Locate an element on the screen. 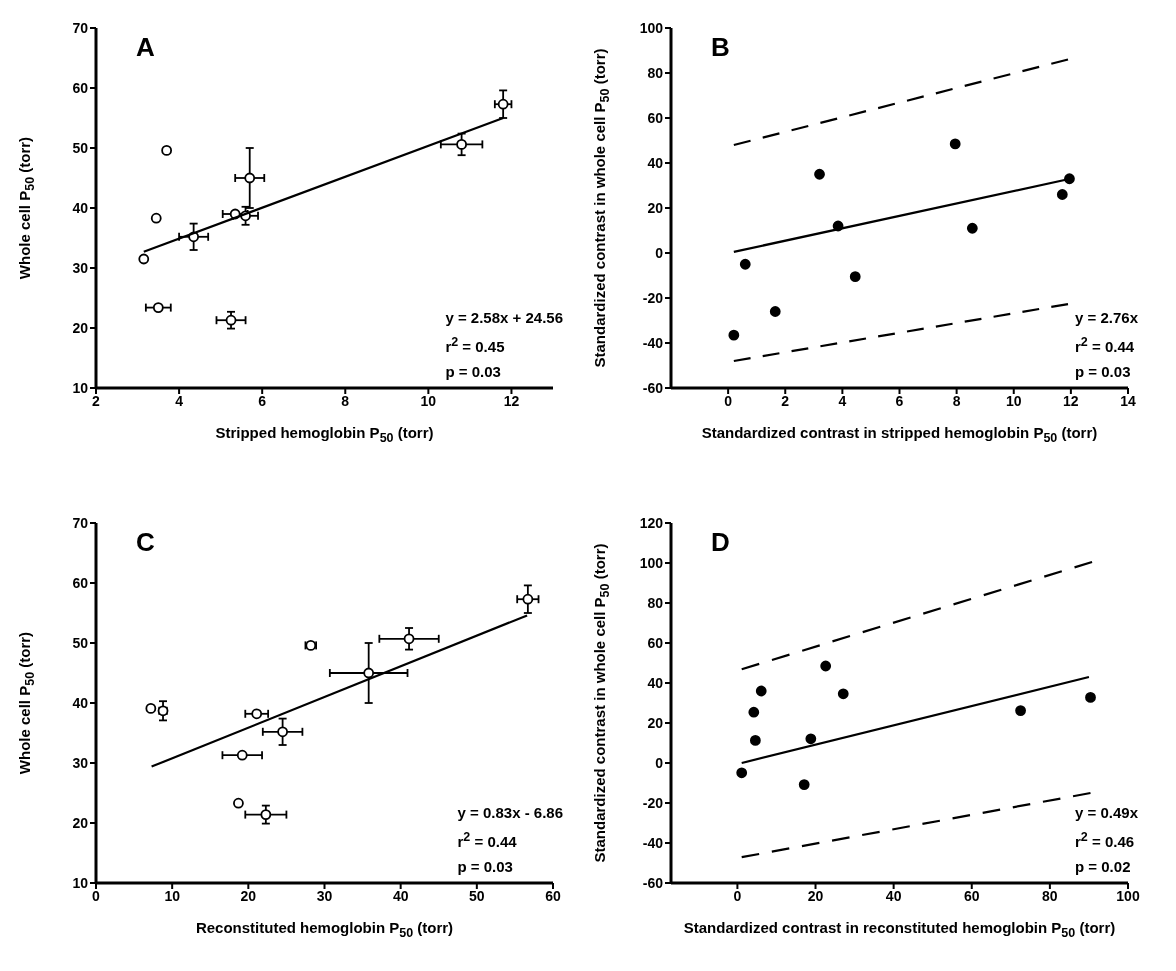 This screenshot has width=1176, height=971. annotation: y = 2.58x + 24.56 is located at coordinates (504, 318).